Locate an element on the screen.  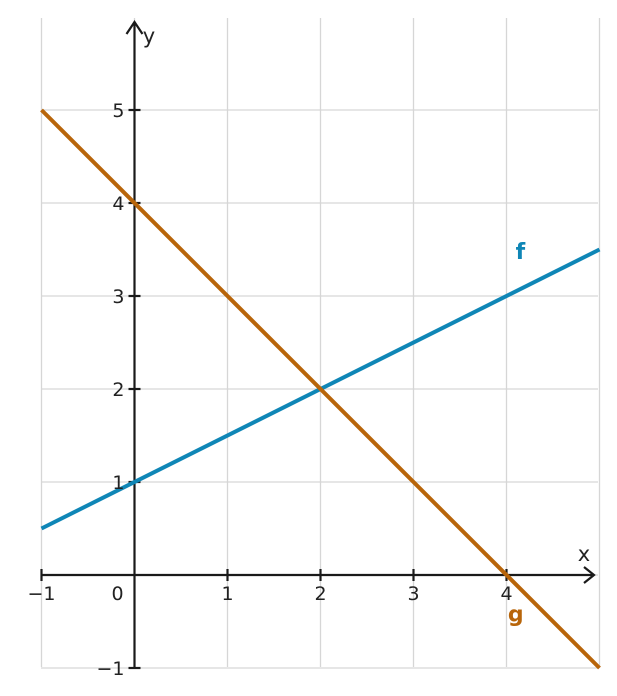
x-axis-arrow-icon is located at coordinates (589, 575).